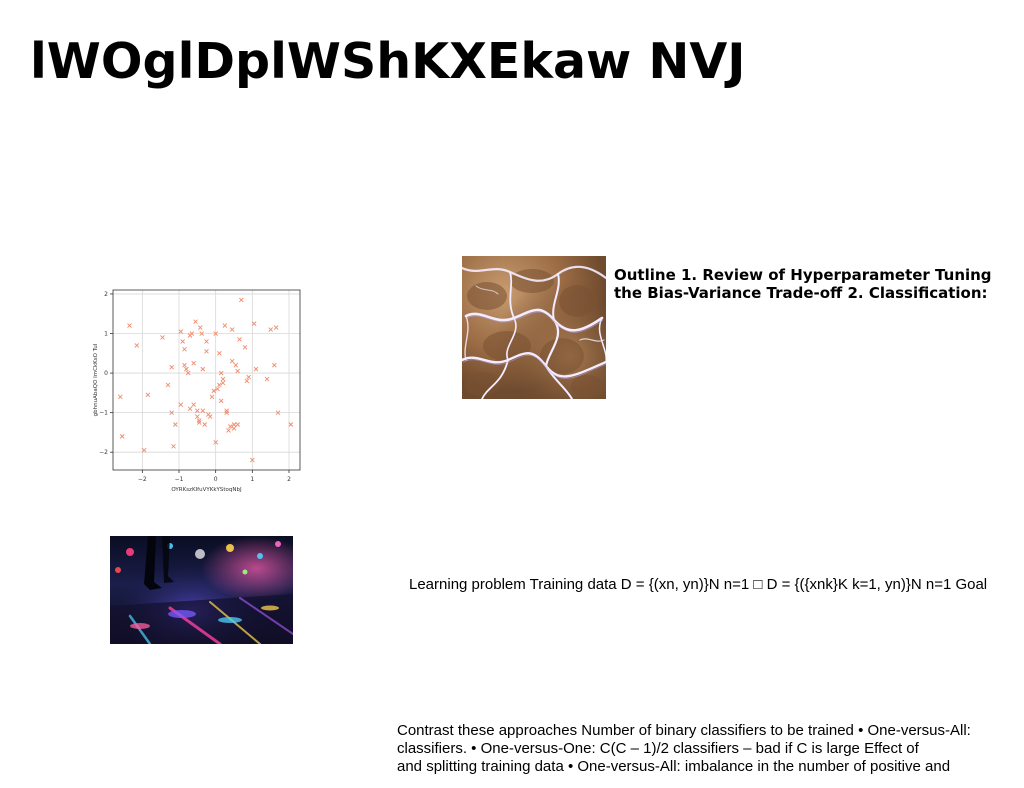 This screenshot has height=788, width=1024. What do you see at coordinates (534, 327) in the screenshot?
I see `water-ripple-image` at bounding box center [534, 327].